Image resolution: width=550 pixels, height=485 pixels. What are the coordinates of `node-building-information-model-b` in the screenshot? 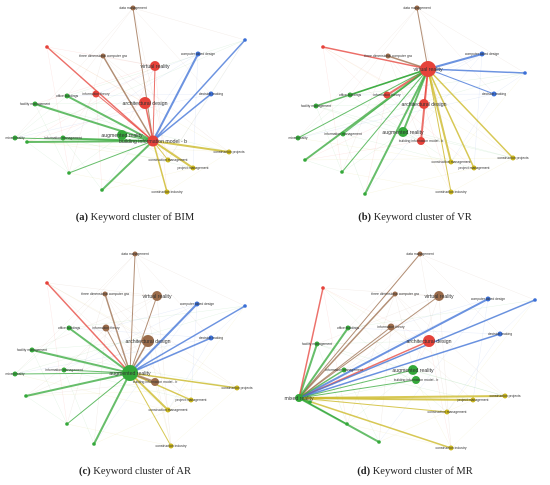 It's located at (421, 141).